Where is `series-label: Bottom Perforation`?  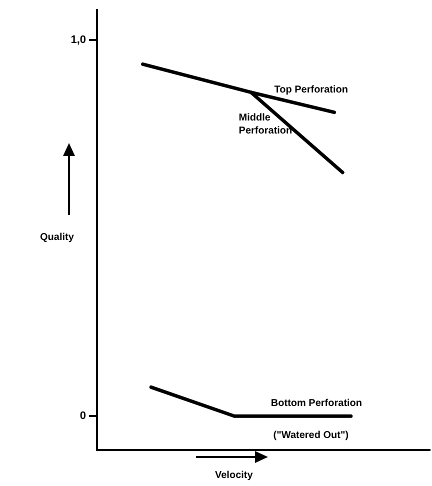
series-label: Bottom Perforation is located at coordinates (316, 404).